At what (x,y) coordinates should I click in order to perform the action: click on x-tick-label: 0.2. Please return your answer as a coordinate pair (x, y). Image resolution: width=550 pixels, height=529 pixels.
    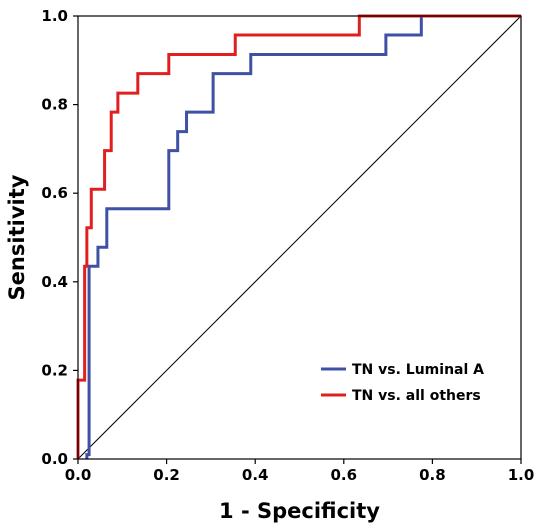
    Looking at the image, I should click on (166, 475).